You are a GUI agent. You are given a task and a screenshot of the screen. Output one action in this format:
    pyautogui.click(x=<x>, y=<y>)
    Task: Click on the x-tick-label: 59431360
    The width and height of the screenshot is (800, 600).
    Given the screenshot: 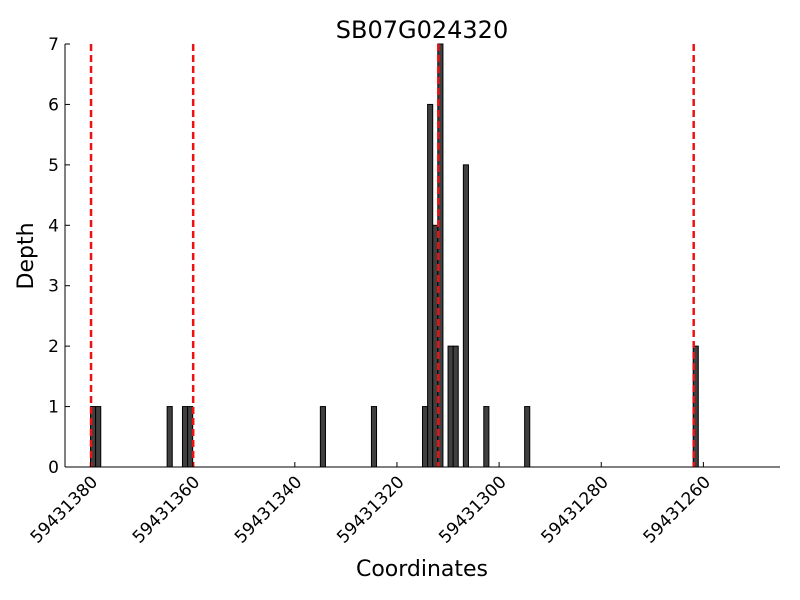 What is the action you would take?
    pyautogui.click(x=166, y=509)
    